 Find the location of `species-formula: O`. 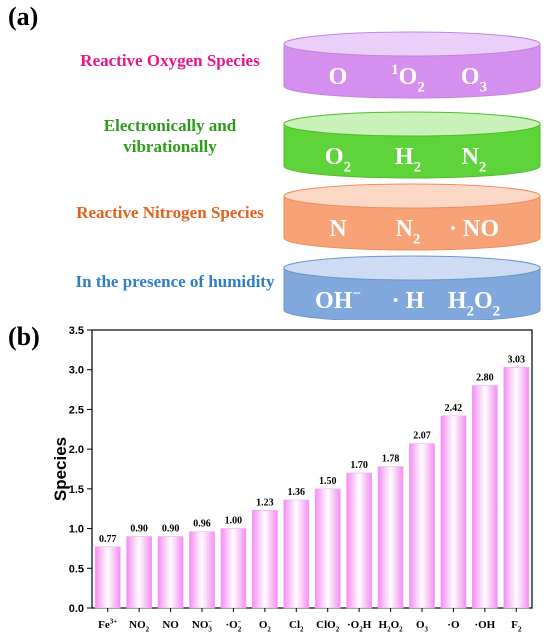

species-formula: O is located at coordinates (338, 77).